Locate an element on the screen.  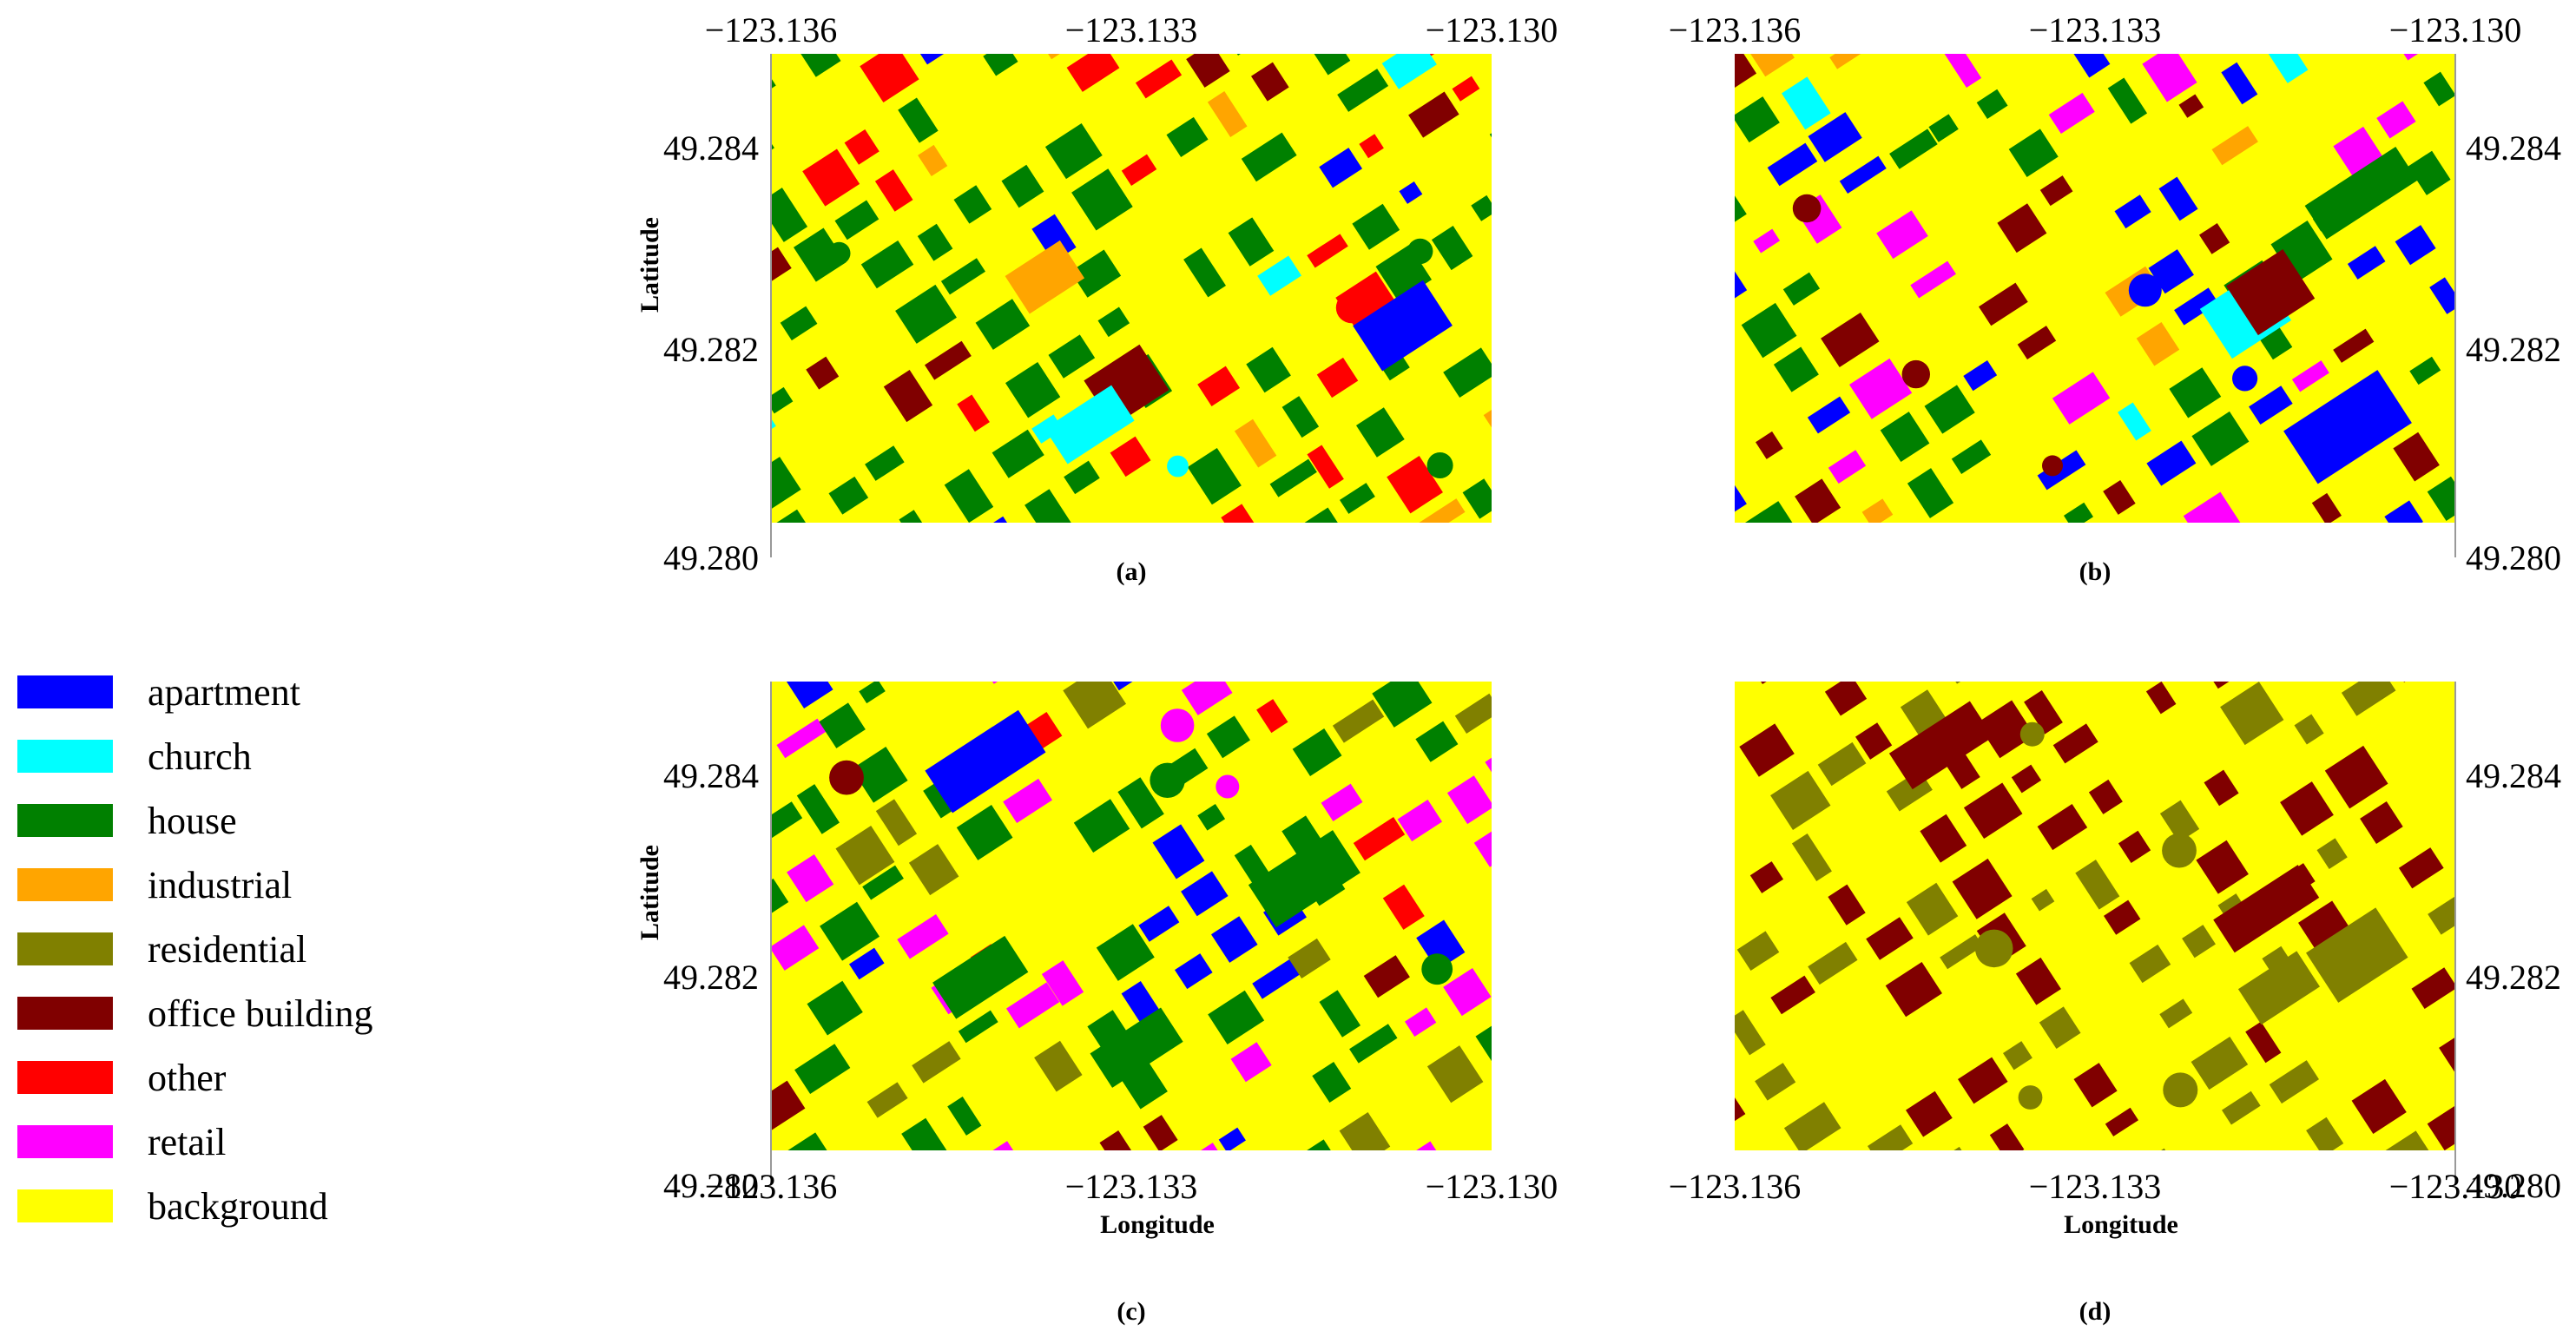
longitude-tick-label: −123.136 is located at coordinates (1735, 29).